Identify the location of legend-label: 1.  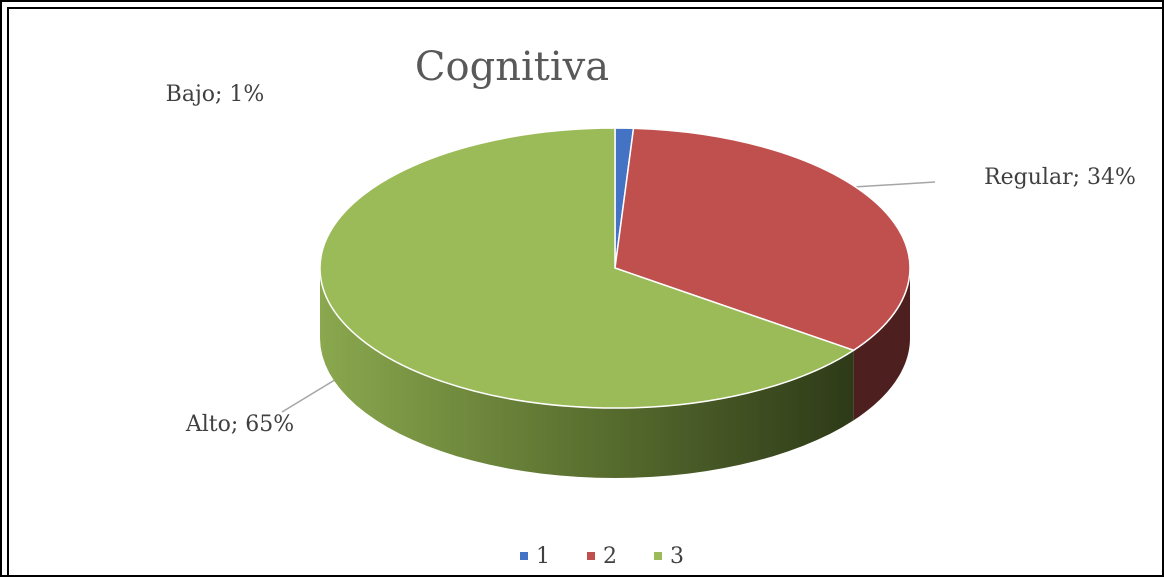
(543, 556).